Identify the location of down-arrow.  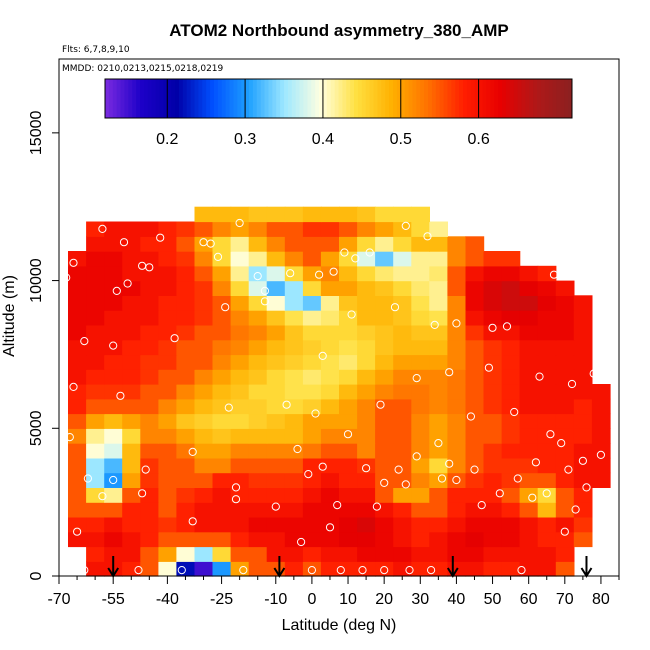
(586, 567).